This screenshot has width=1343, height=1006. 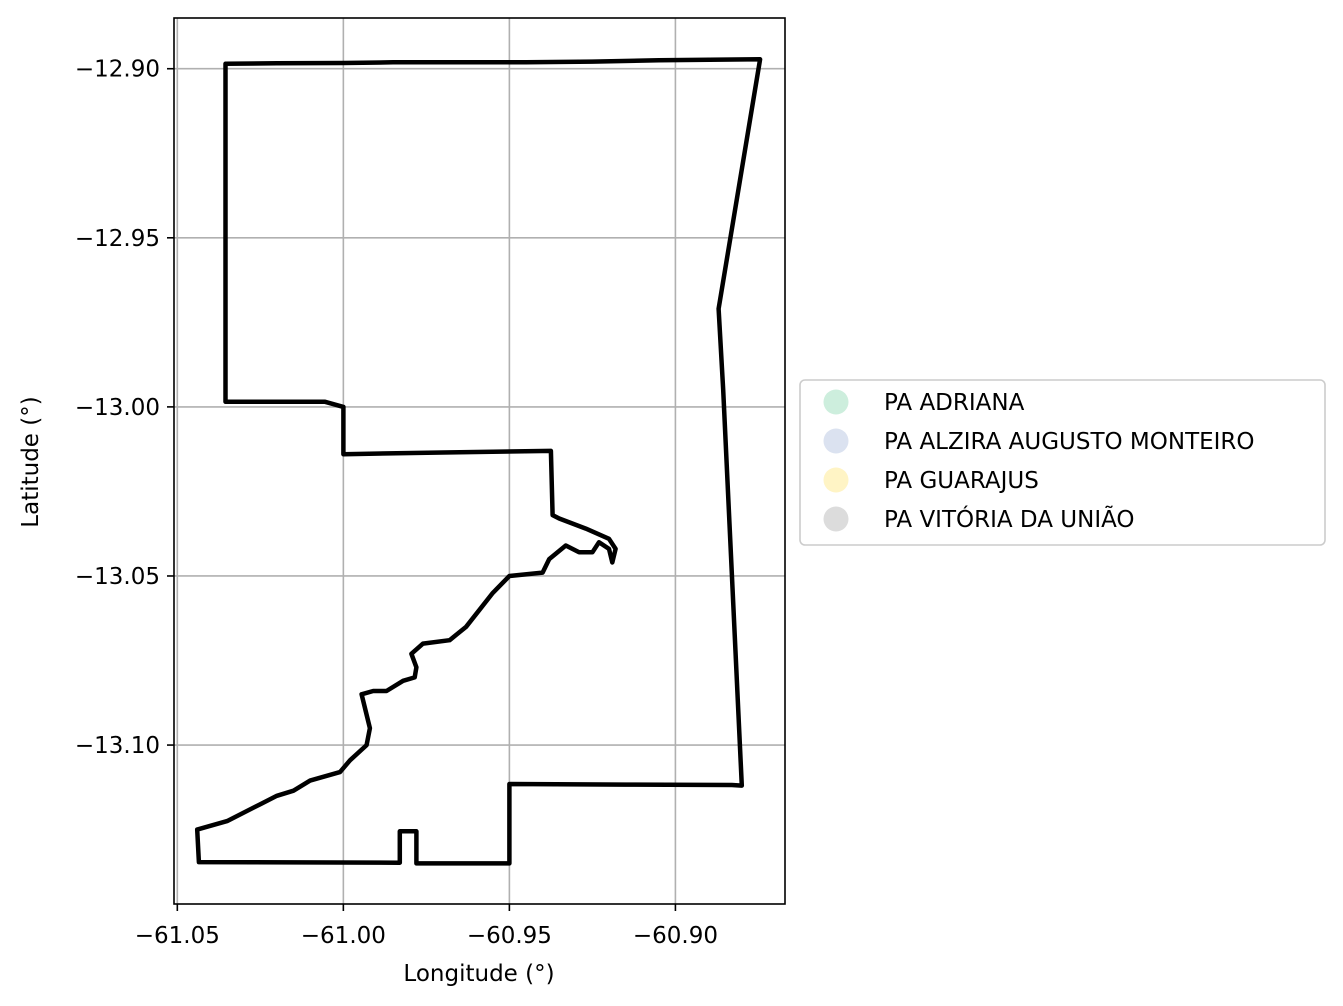 What do you see at coordinates (177, 936) in the screenshot?
I see `x-tick-label: −61.05` at bounding box center [177, 936].